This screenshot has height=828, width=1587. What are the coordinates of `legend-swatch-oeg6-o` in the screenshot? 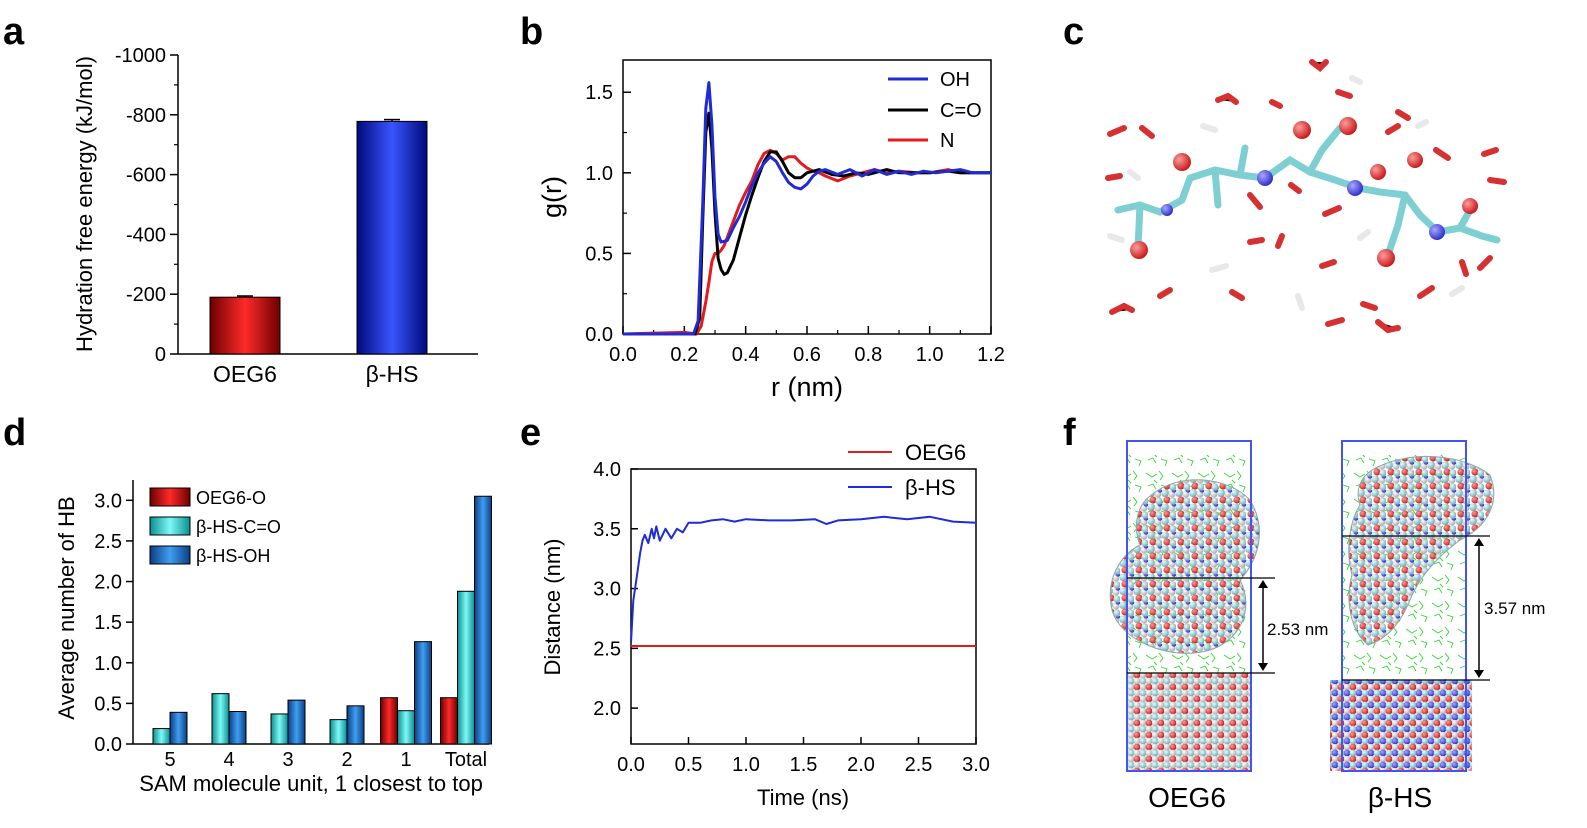 It's located at (170, 497).